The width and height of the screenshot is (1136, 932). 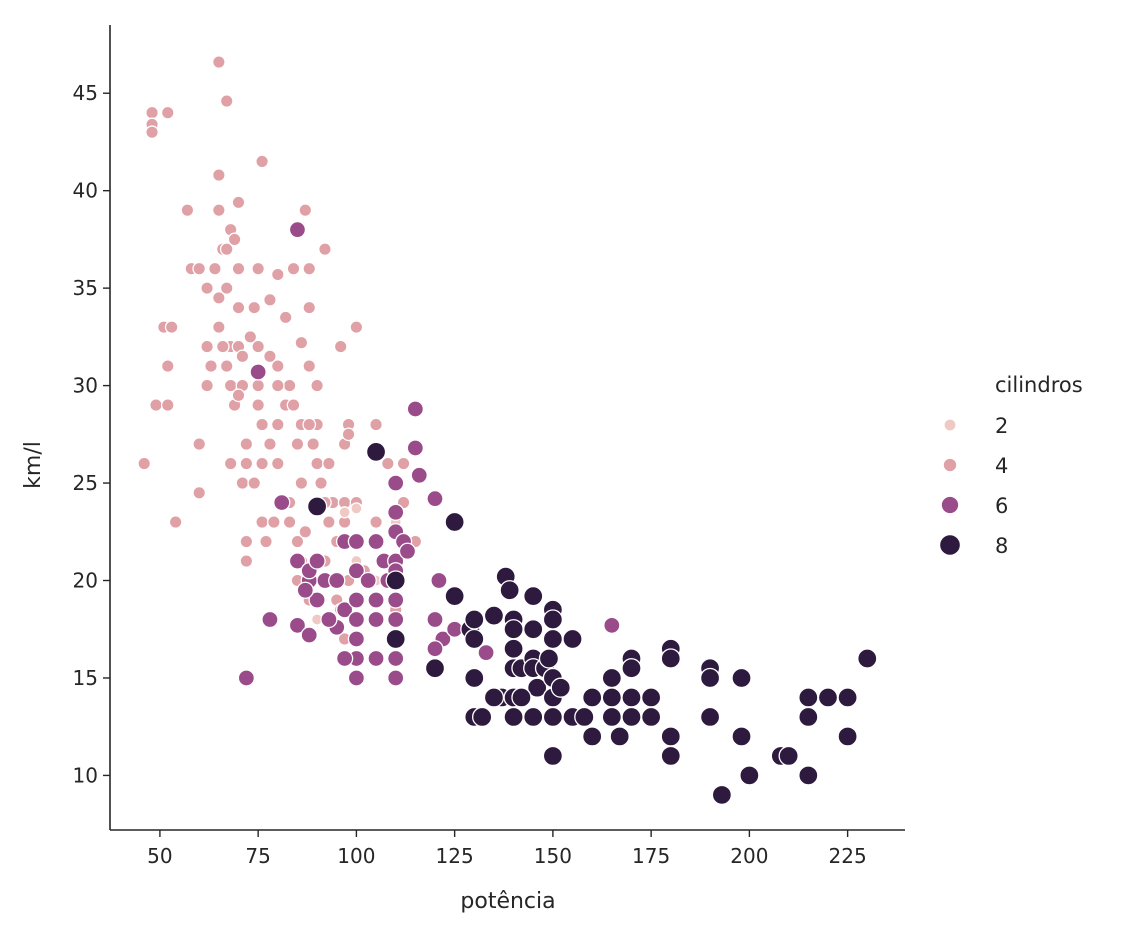 What do you see at coordinates (1001, 426) in the screenshot?
I see `legend-label: 2` at bounding box center [1001, 426].